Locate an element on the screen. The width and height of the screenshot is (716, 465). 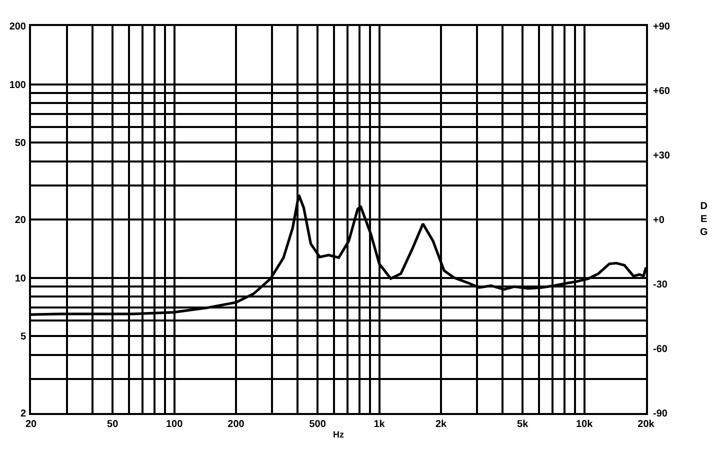
y2-tick-label: -90 is located at coordinates (660, 414).